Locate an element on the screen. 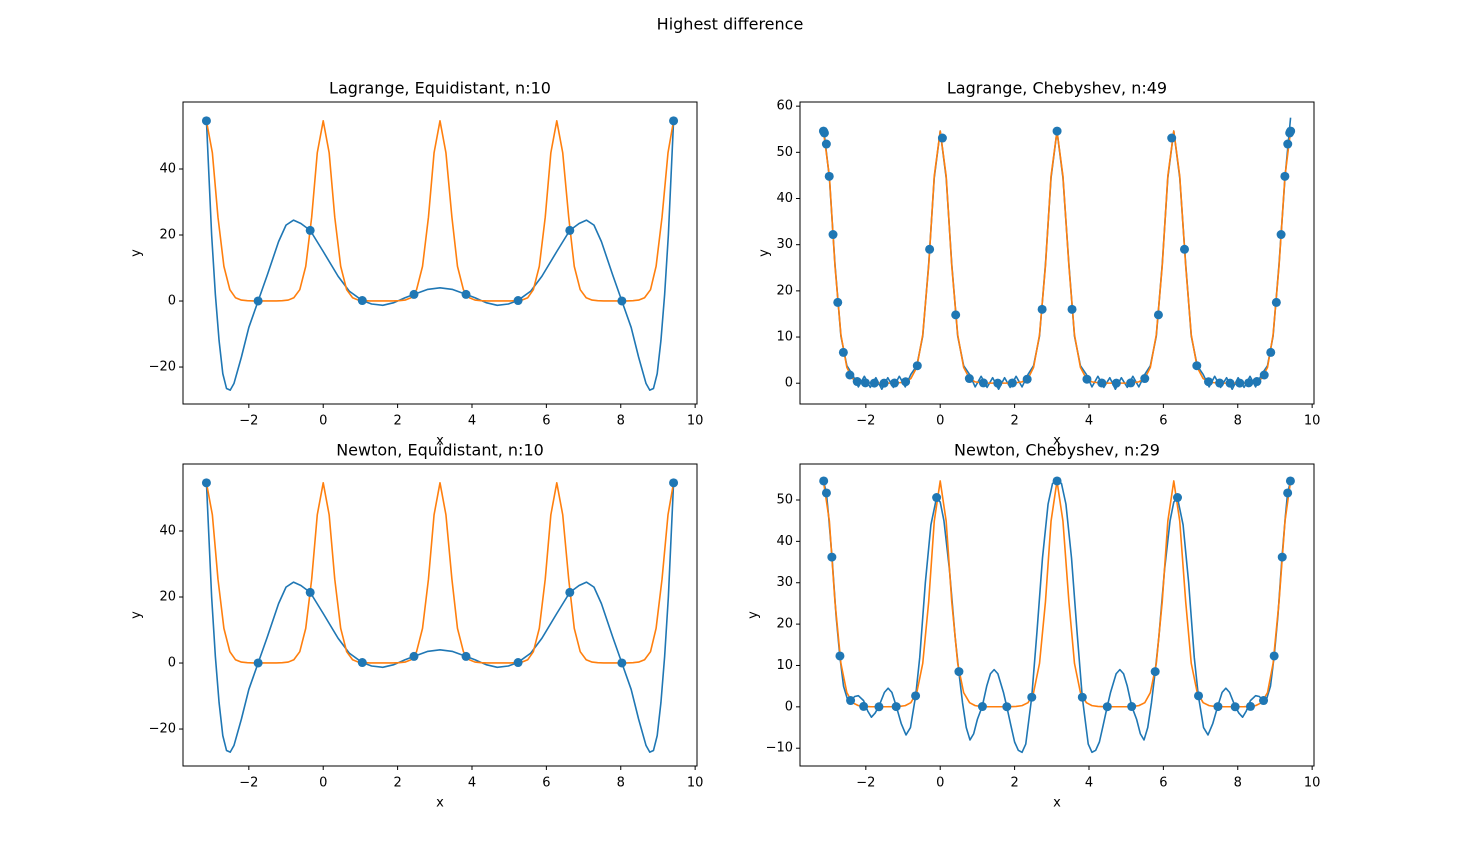 The width and height of the screenshot is (1460, 861). y-tick-label: −10 is located at coordinates (779, 748).